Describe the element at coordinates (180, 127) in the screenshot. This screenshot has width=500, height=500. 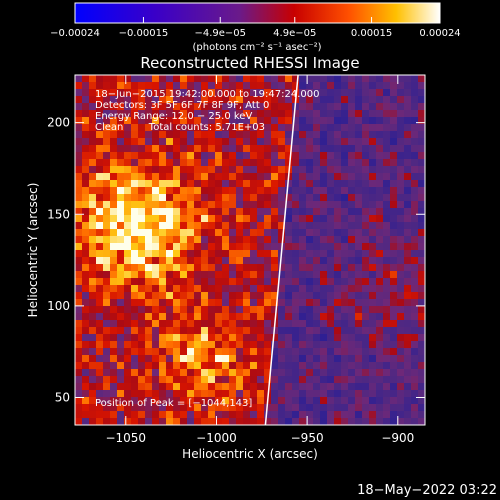
I see `info-clean-counts: Clean Total counts: 5.71E+03` at that location.